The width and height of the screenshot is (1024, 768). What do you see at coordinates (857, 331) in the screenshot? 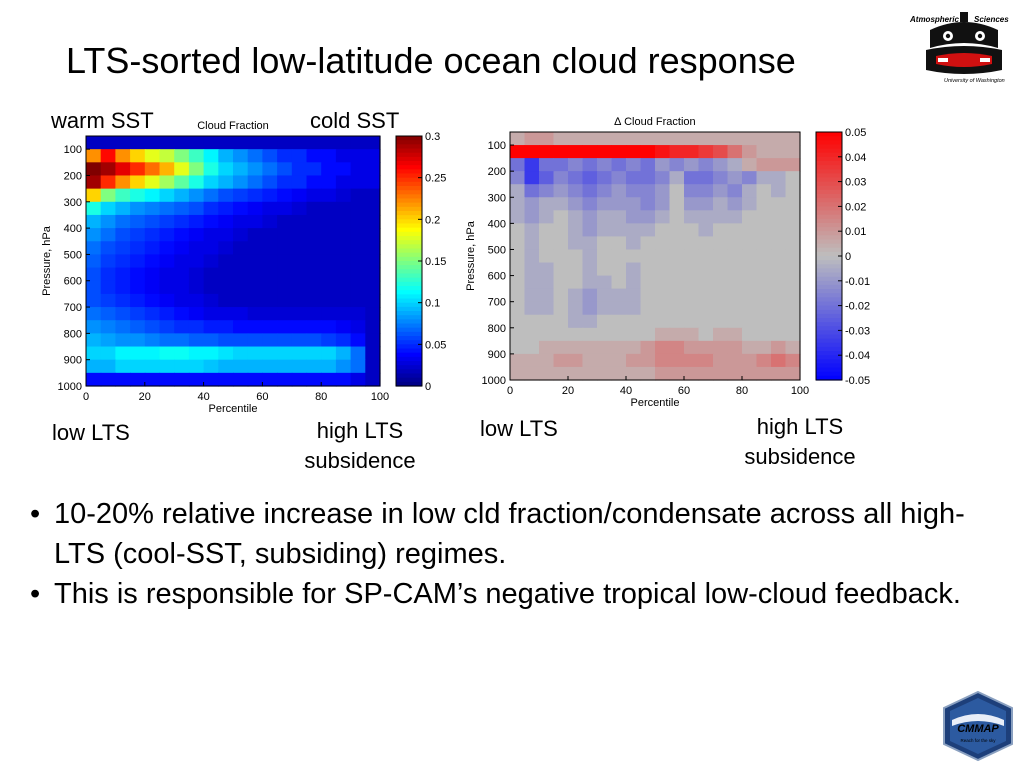
I see `colorbar-tick-label: -0.03` at bounding box center [857, 331].